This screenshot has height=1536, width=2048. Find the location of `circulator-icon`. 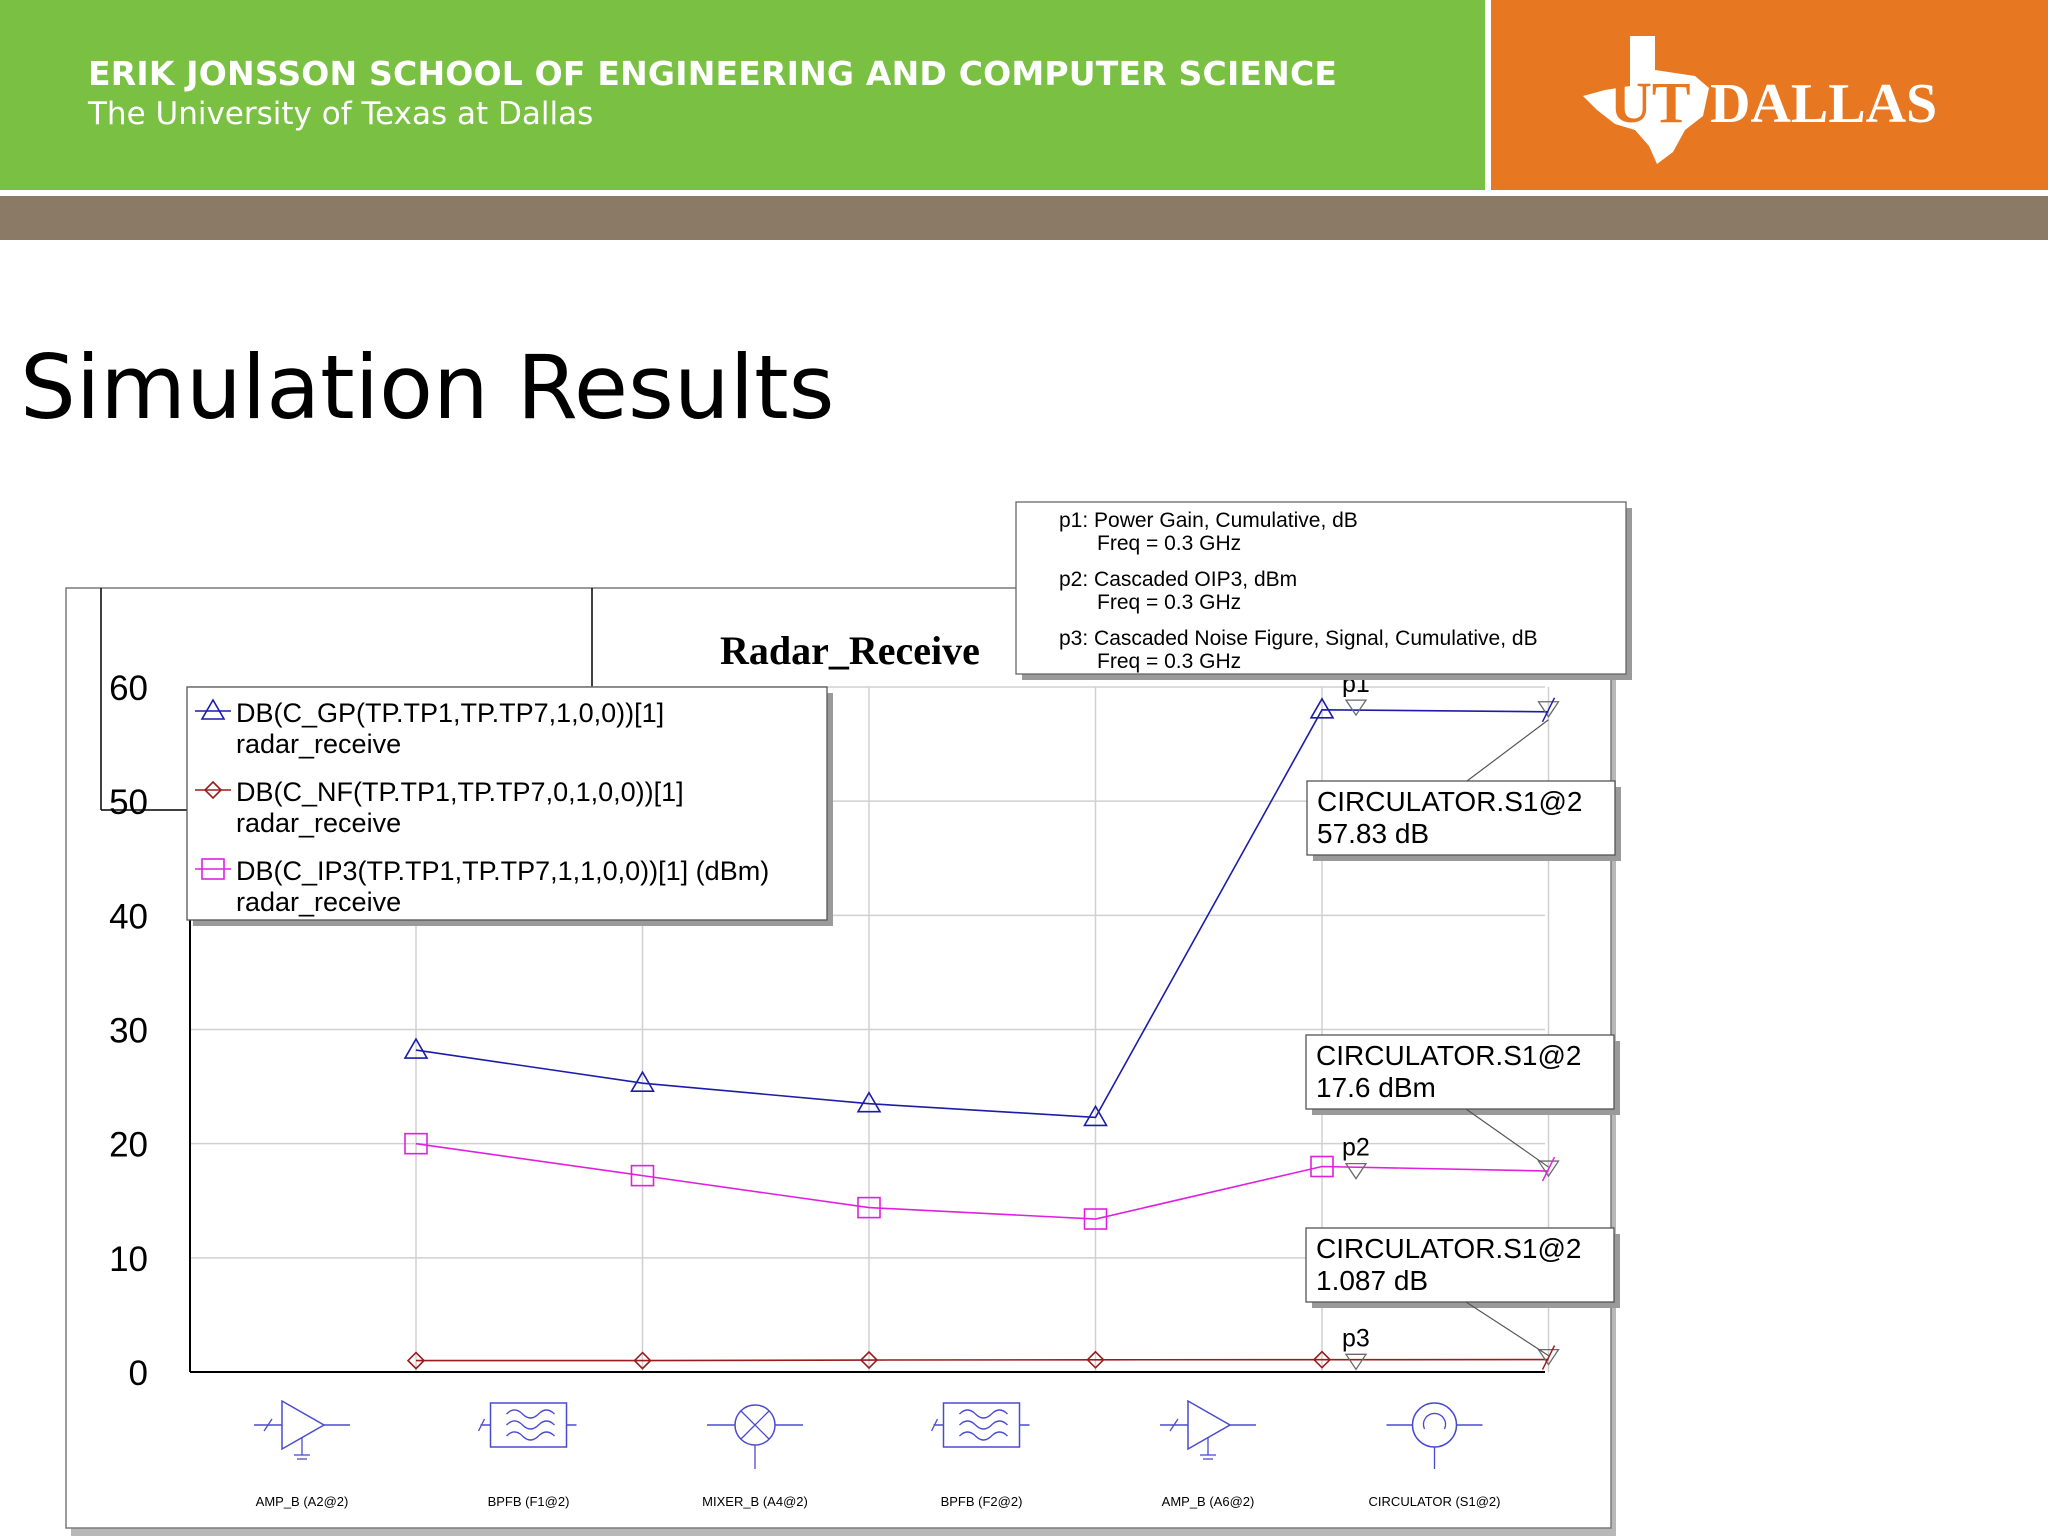

circulator-icon is located at coordinates (1434, 1435).